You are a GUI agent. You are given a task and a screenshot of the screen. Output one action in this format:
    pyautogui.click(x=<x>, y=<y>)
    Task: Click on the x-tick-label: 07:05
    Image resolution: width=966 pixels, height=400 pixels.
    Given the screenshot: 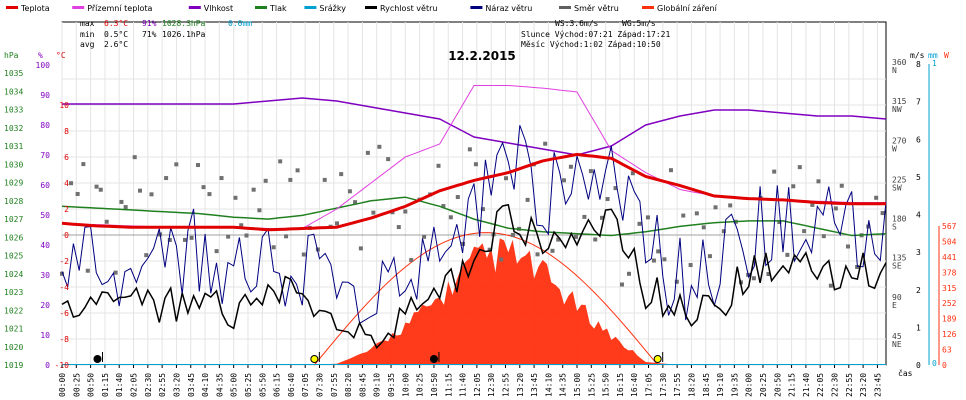 What is the action you would take?
    pyautogui.click(x=305, y=385)
    